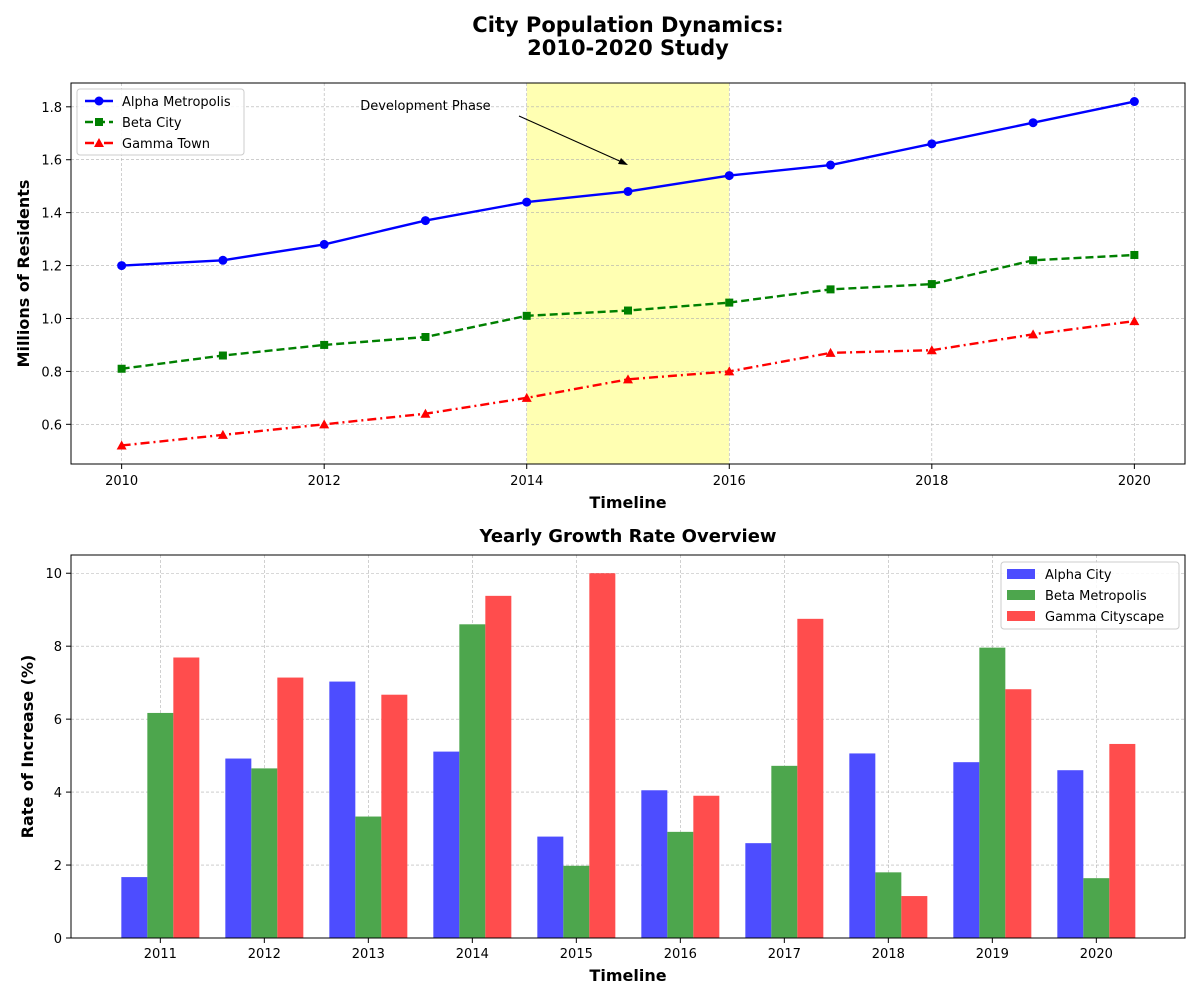 The image size is (1200, 1000). What do you see at coordinates (51, 108) in the screenshot?
I see `y-tick-label: 1.8` at bounding box center [51, 108].